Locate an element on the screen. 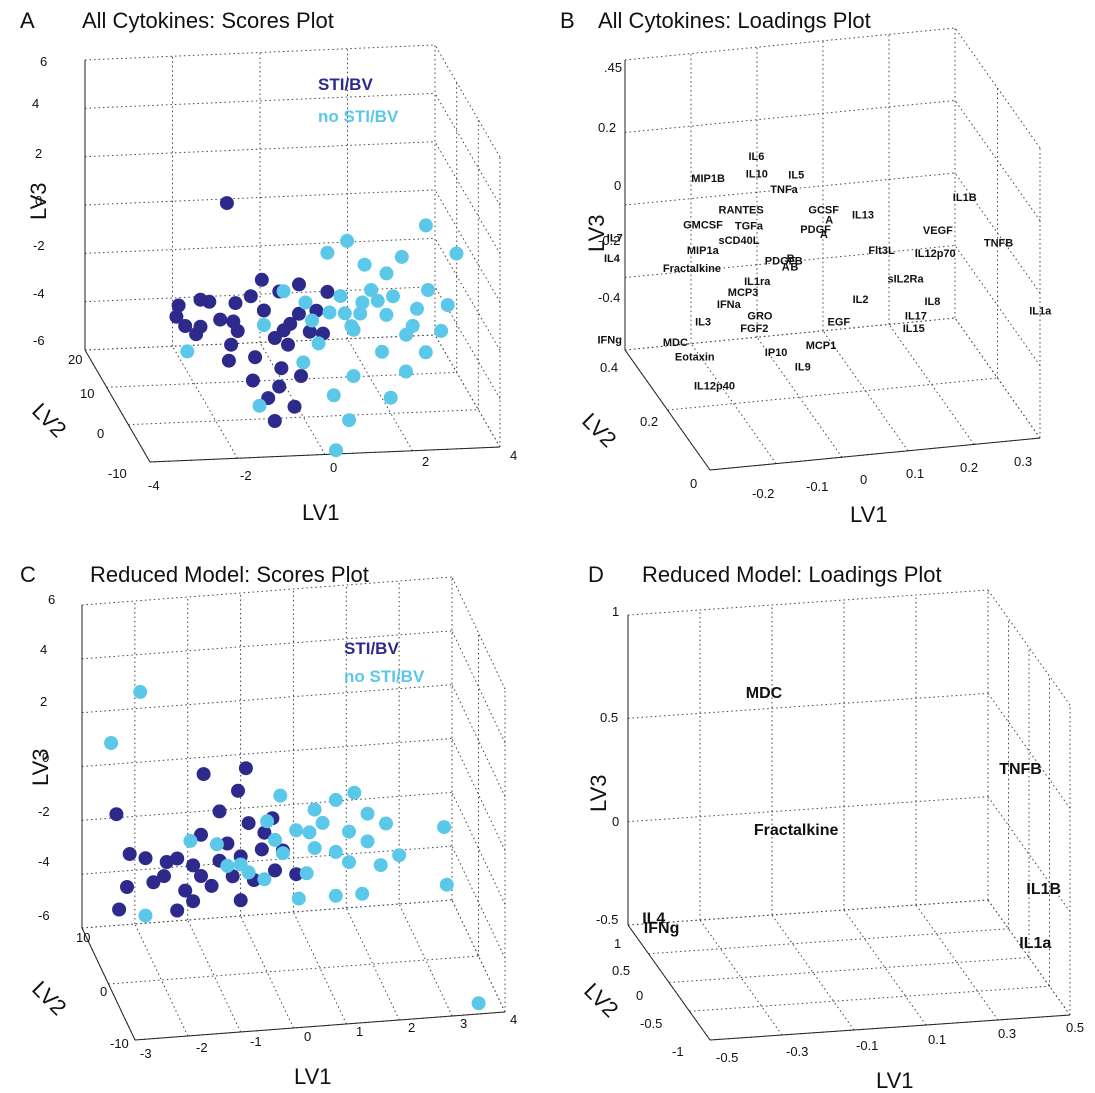 The image size is (1095, 1093). panel-c-points is located at coordinates (295, 847).